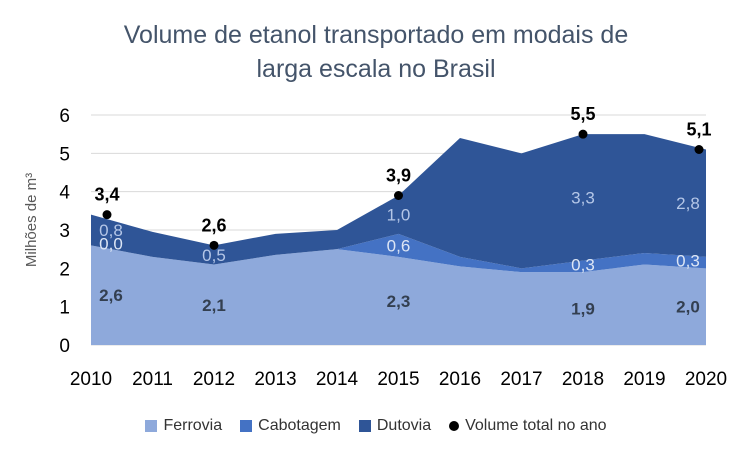 The height and width of the screenshot is (450, 752). I want to click on data-label-ferrovia-2015: 2,3, so click(399, 301).